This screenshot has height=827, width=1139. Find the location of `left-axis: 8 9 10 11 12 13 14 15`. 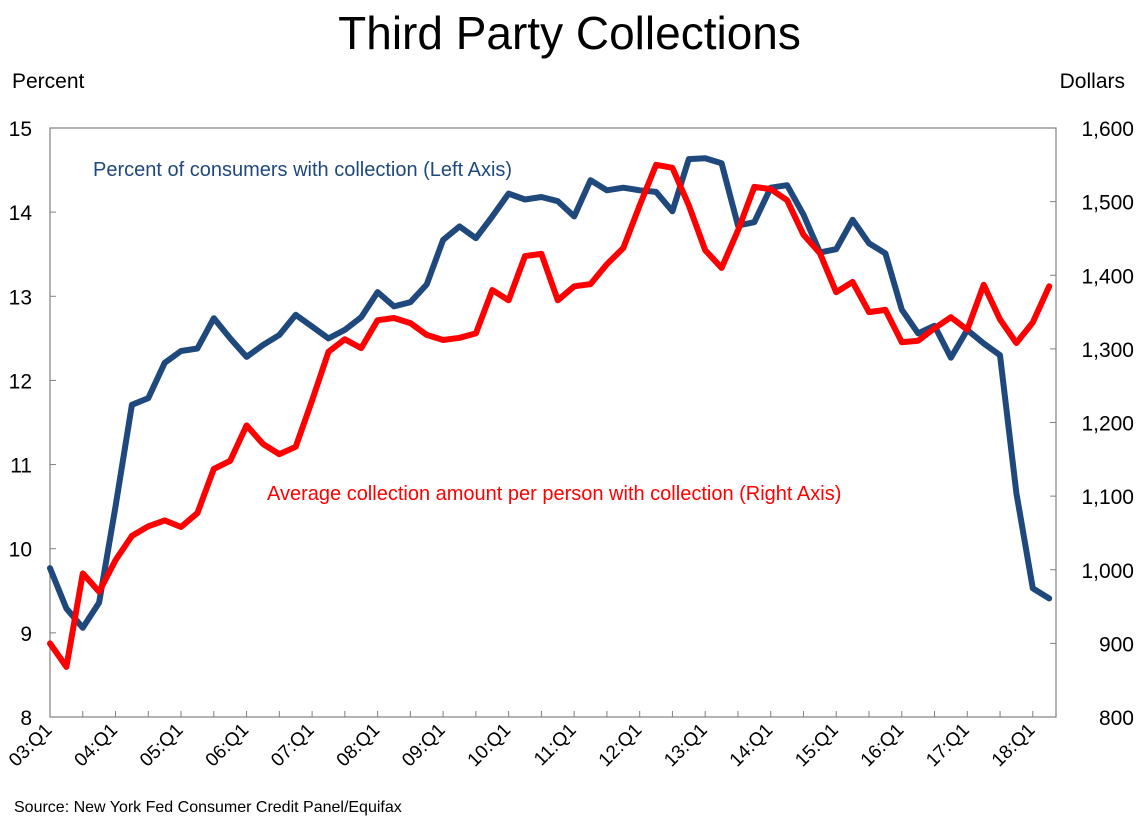

left-axis: 8 9 10 11 12 13 14 15 is located at coordinates (32, 424).